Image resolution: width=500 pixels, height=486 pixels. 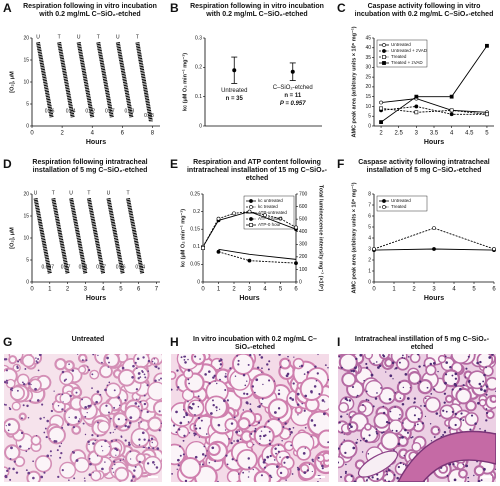 I want to click on category-label: C–SiO₂-etched, so click(x=293, y=88).